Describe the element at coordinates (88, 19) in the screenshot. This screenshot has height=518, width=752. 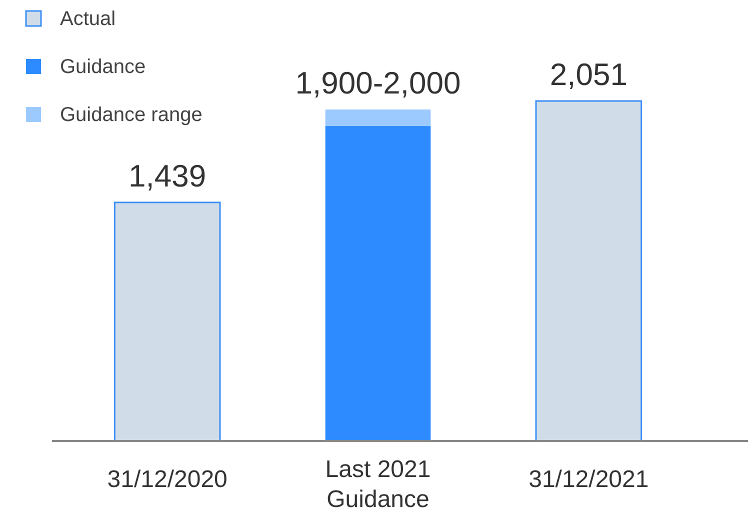
I see `legend-label: Actual` at that location.